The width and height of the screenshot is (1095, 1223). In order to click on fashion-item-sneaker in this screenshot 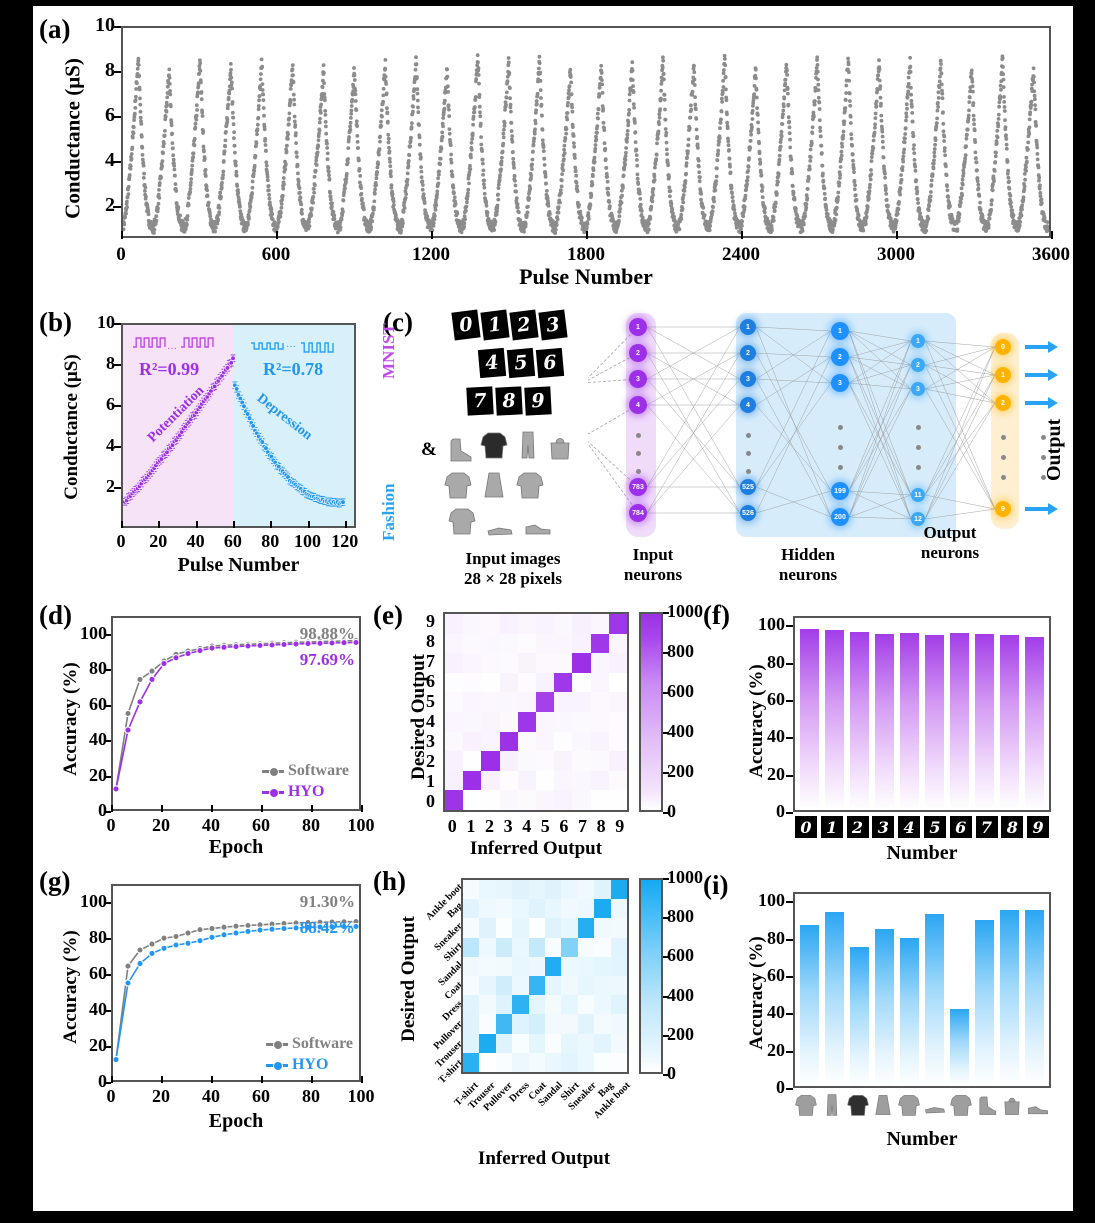, I will do `click(538, 523)`.